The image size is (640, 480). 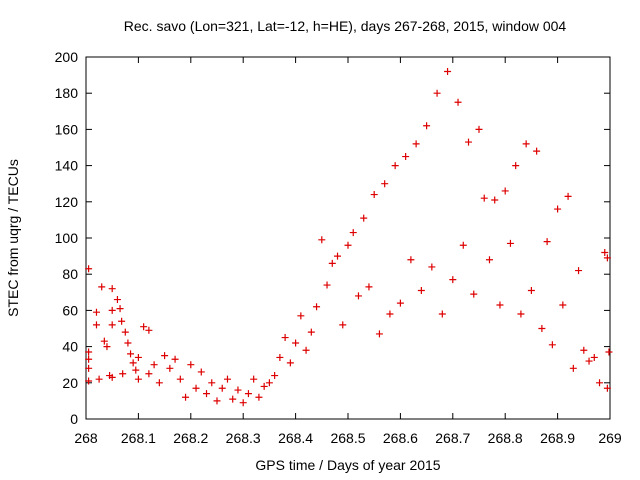 What do you see at coordinates (557, 438) in the screenshot?
I see `x-tick-label: 268.9` at bounding box center [557, 438].